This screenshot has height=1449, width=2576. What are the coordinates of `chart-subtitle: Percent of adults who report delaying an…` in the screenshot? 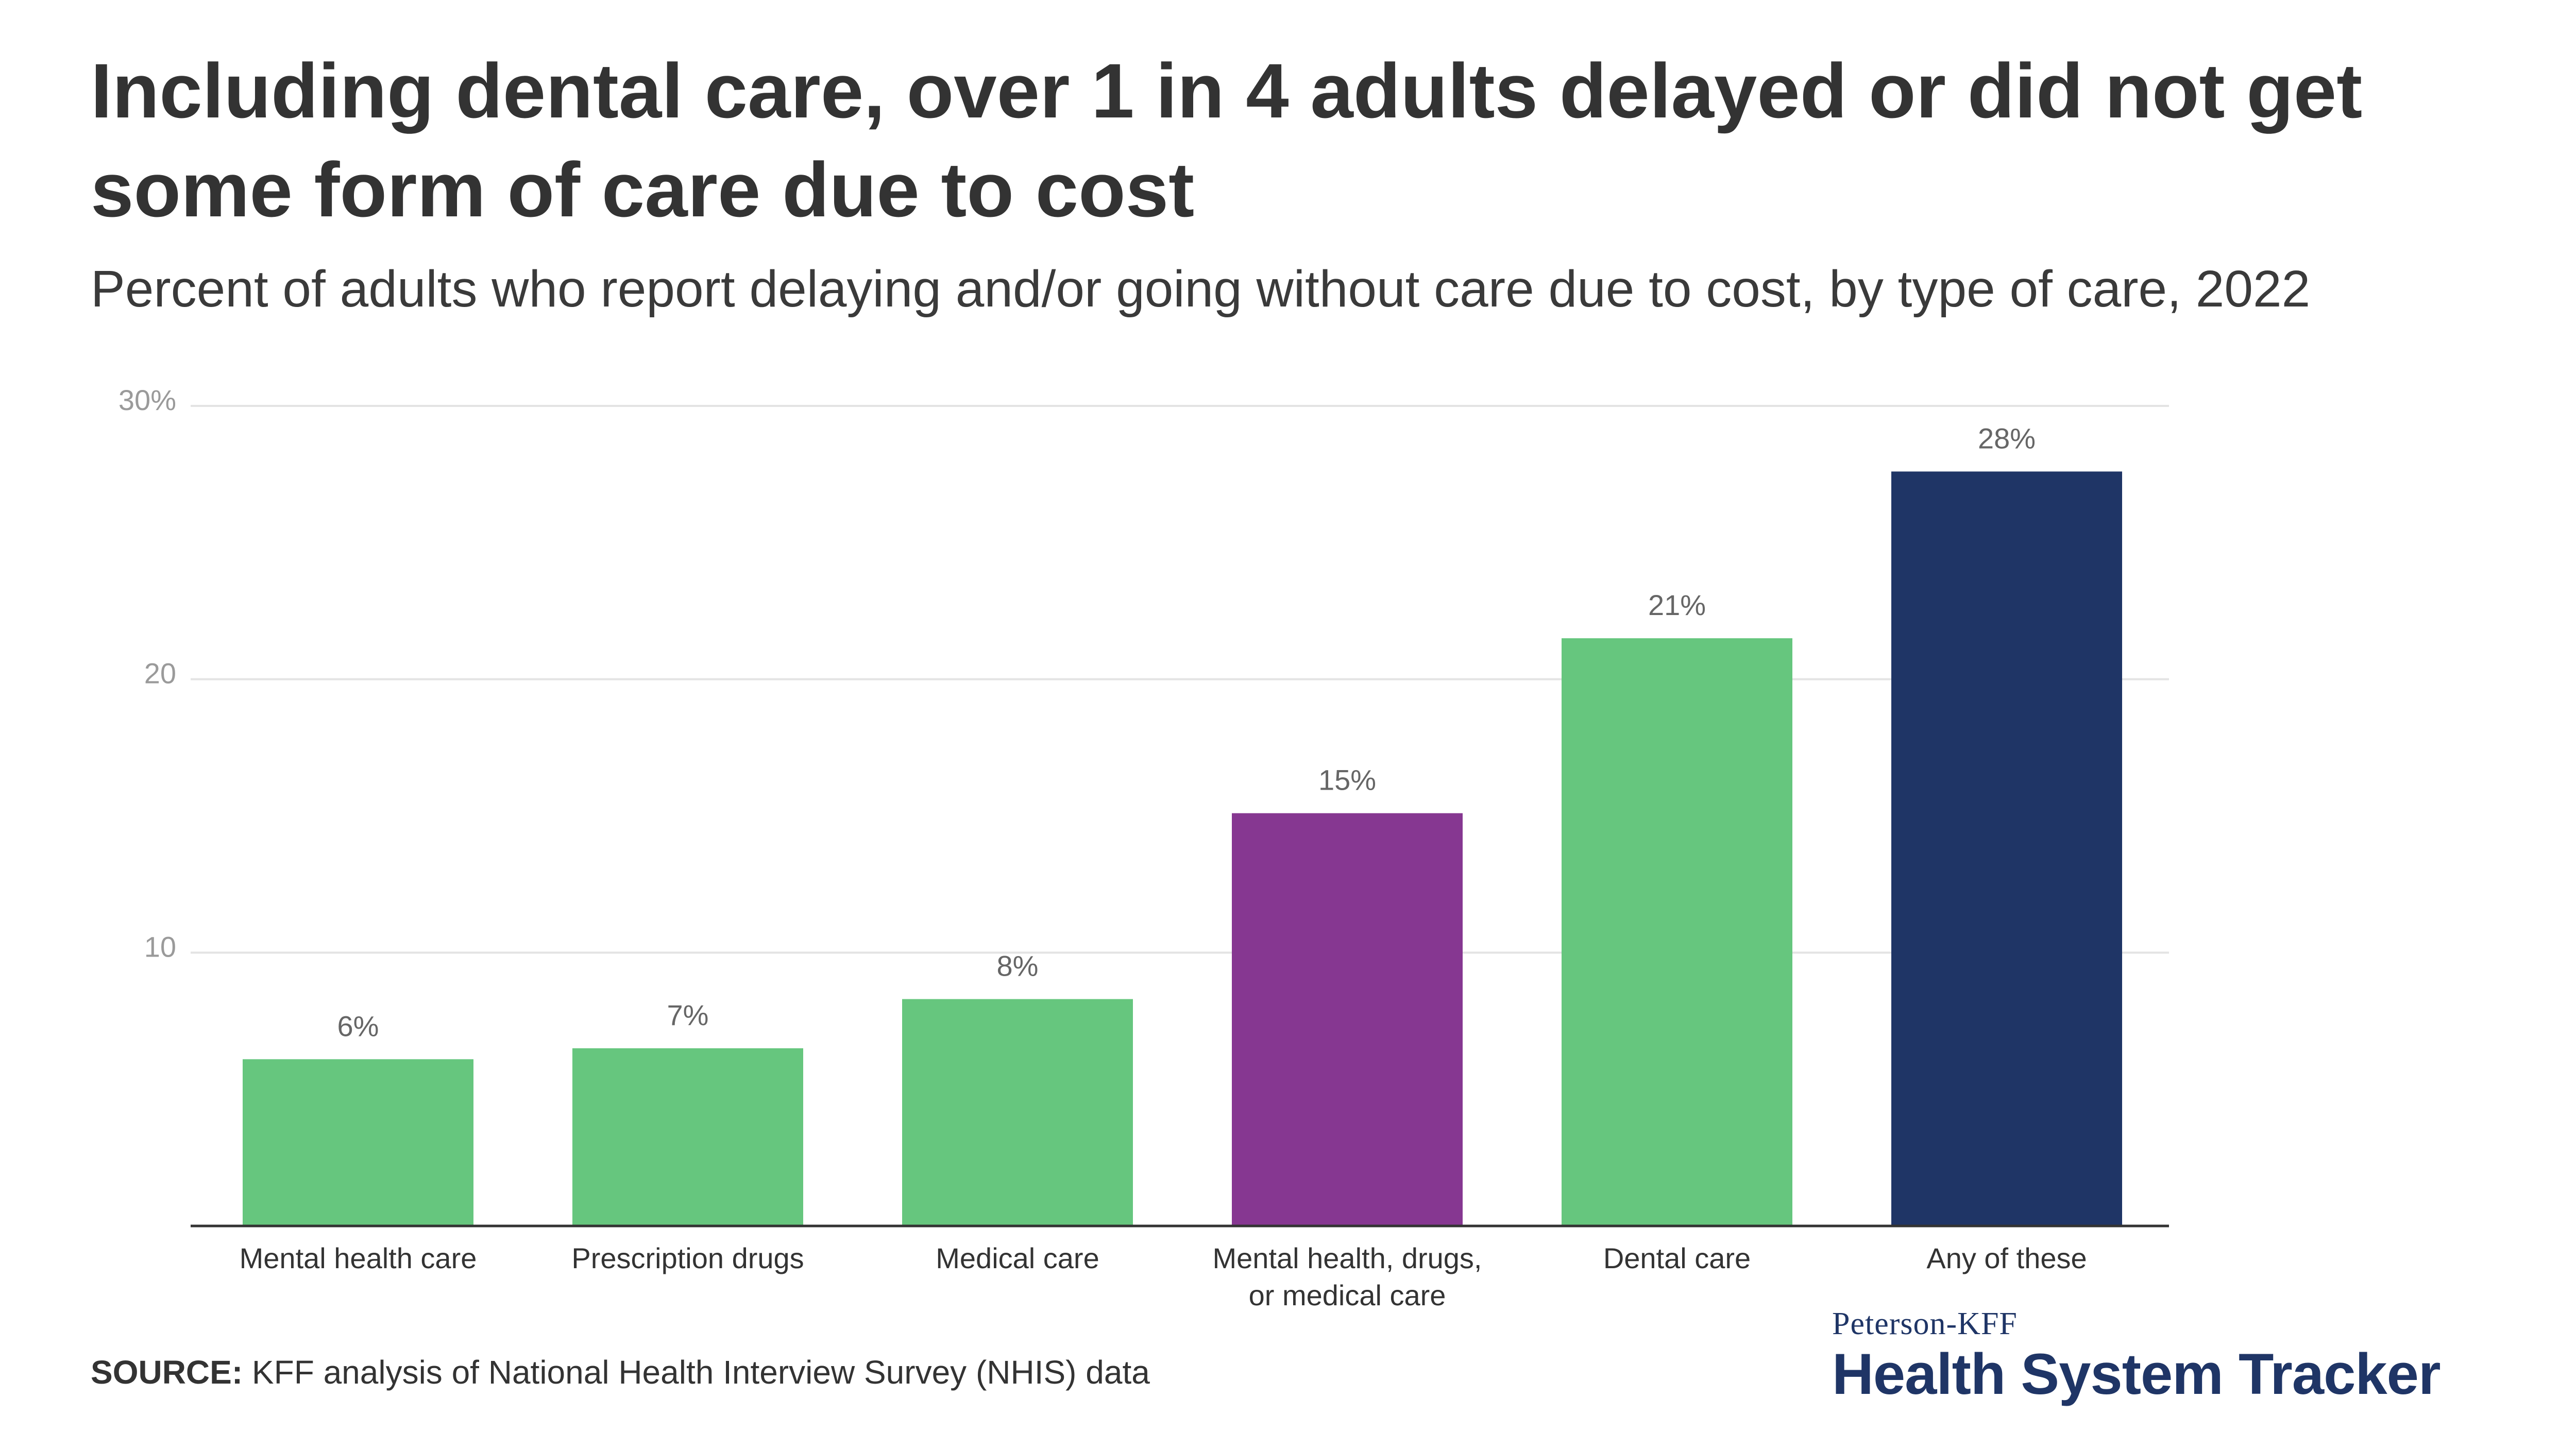 It's located at (1201, 289).